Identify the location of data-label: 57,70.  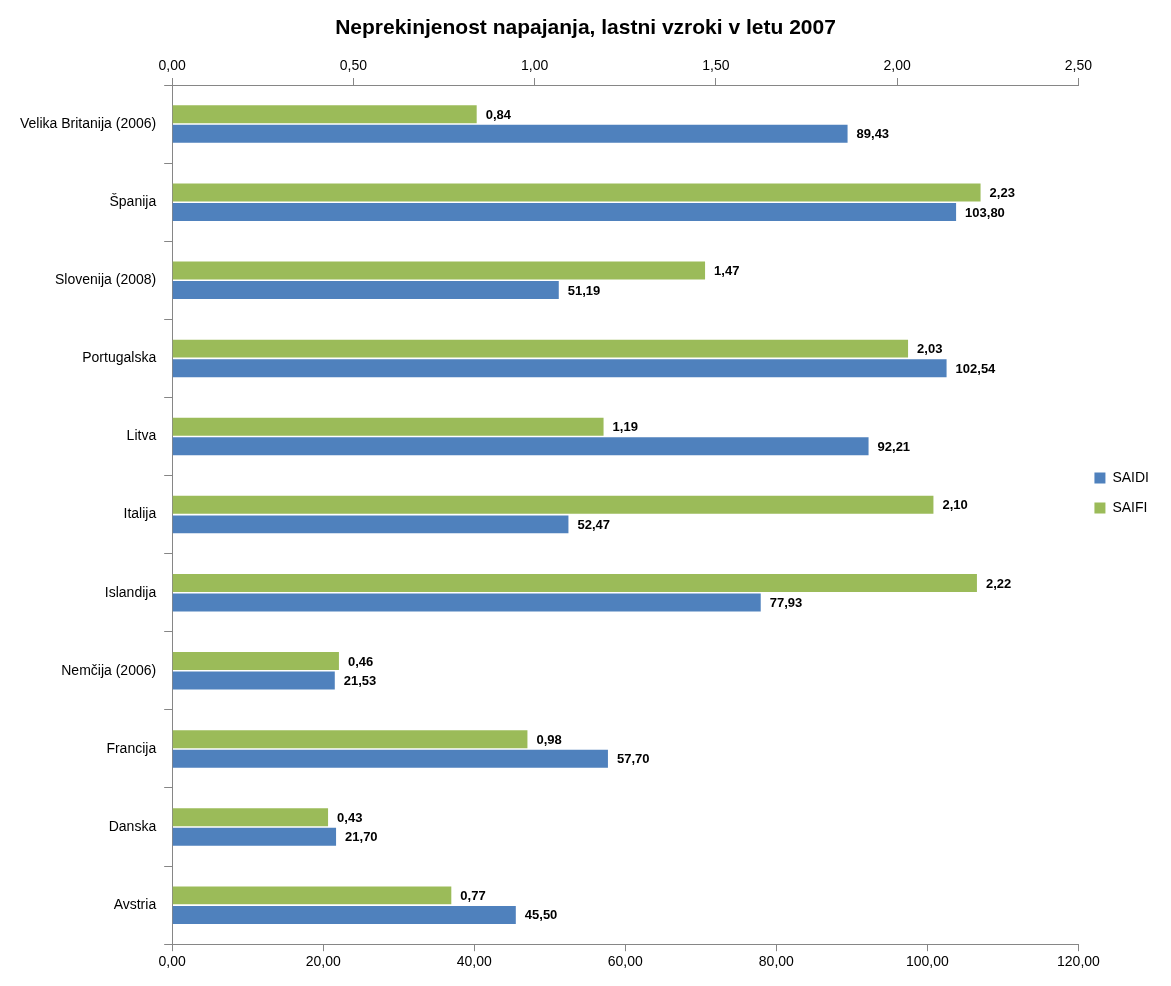
(633, 759).